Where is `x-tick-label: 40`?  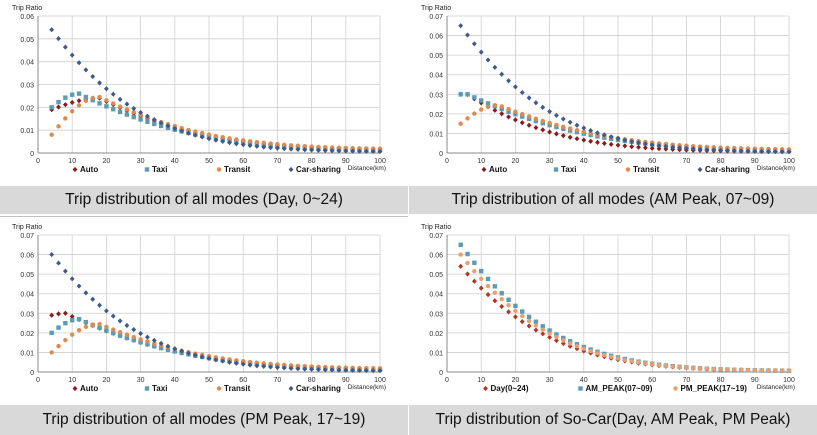
x-tick-label: 40 is located at coordinates (175, 161).